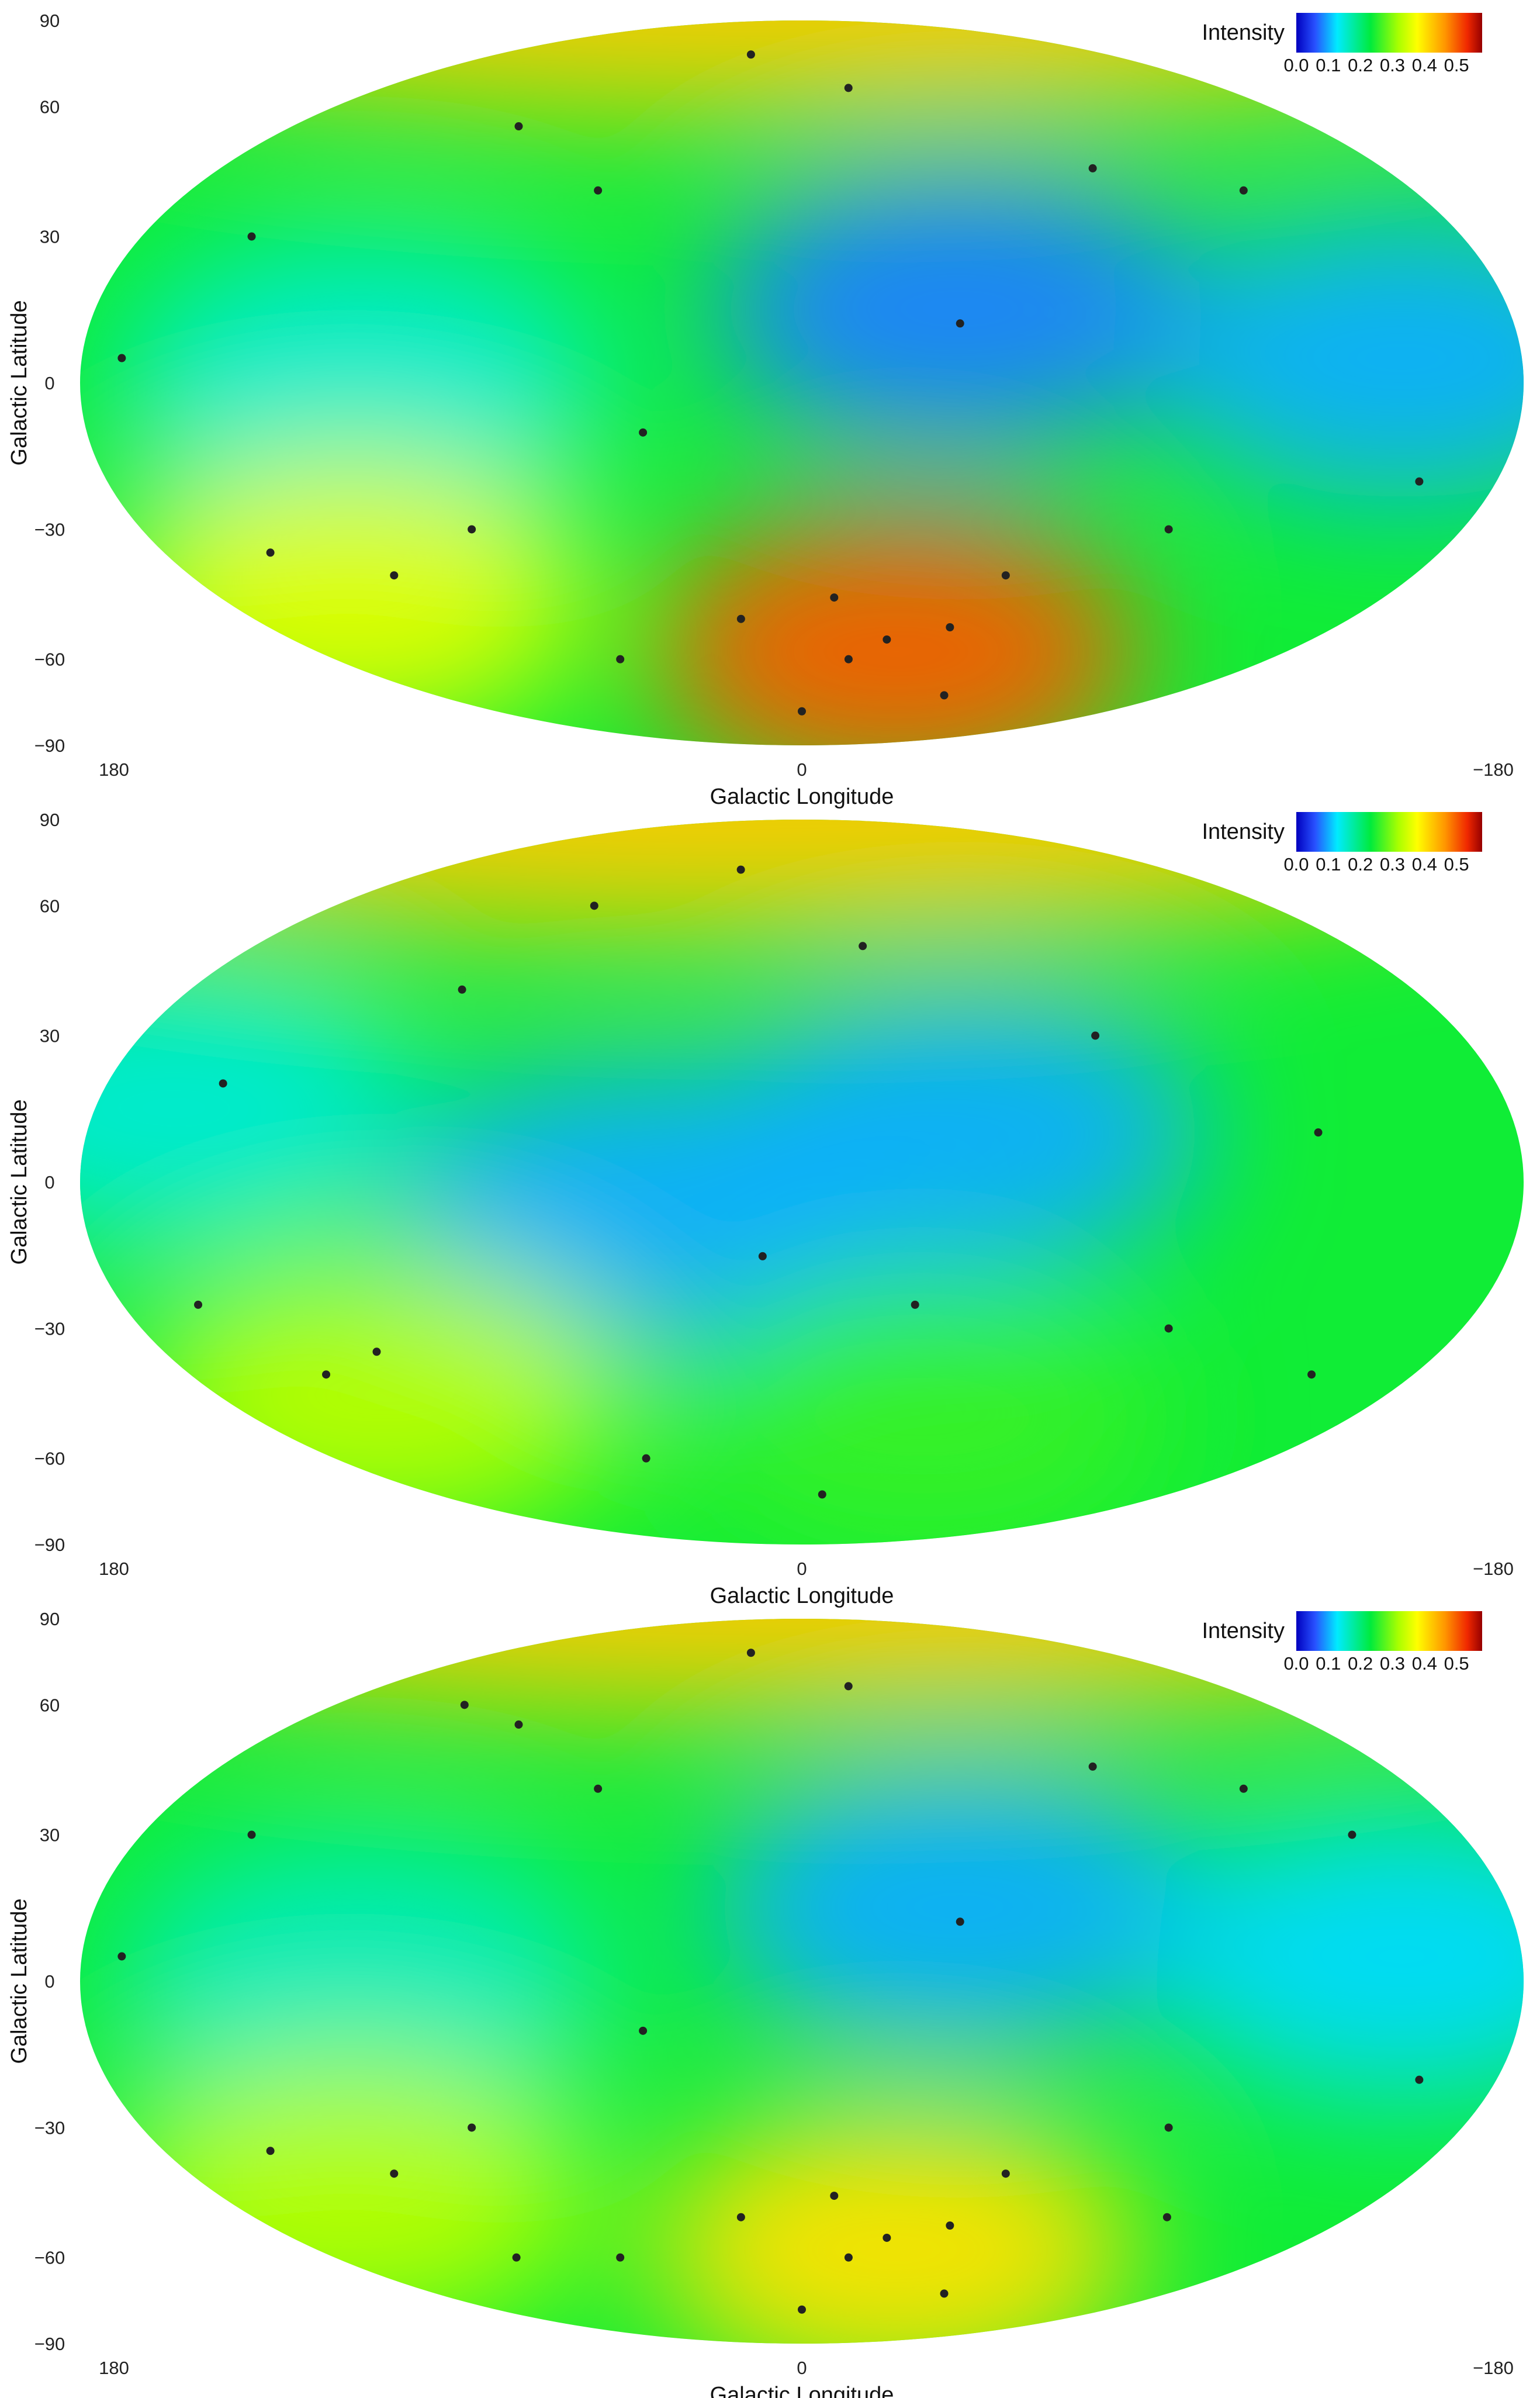  Describe the element at coordinates (1328, 65) in the screenshot. I see `colorbar-tick-label: 0.1` at that location.